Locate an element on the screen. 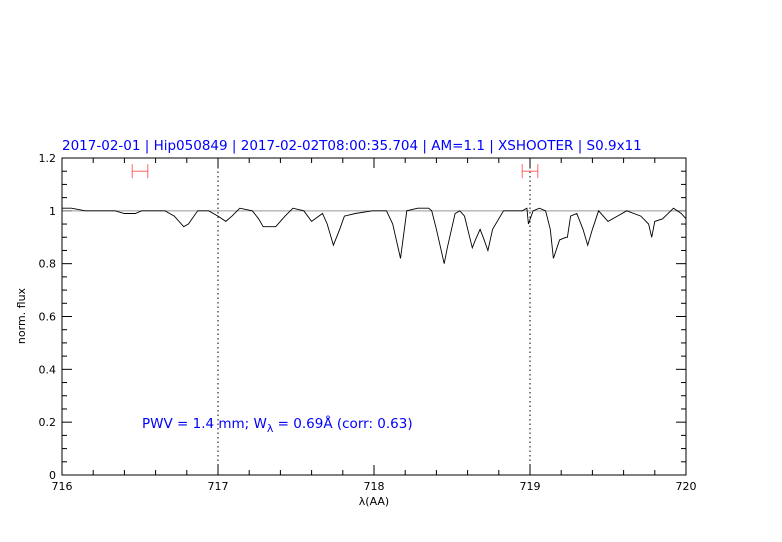 The width and height of the screenshot is (782, 542). annotation-sub: λ is located at coordinates (270, 428).